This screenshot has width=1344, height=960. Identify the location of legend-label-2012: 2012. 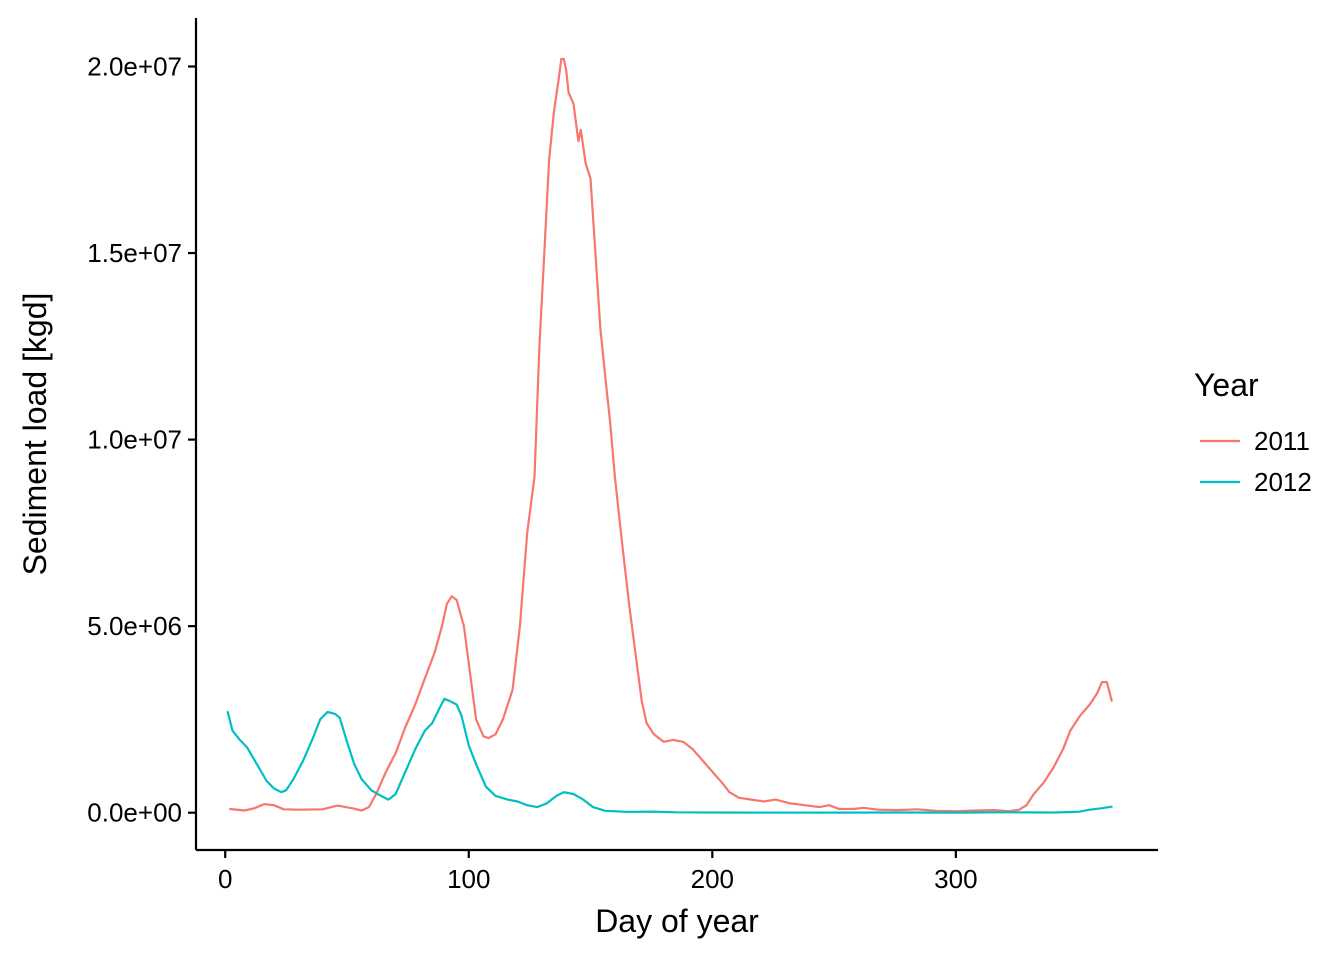
(1283, 482).